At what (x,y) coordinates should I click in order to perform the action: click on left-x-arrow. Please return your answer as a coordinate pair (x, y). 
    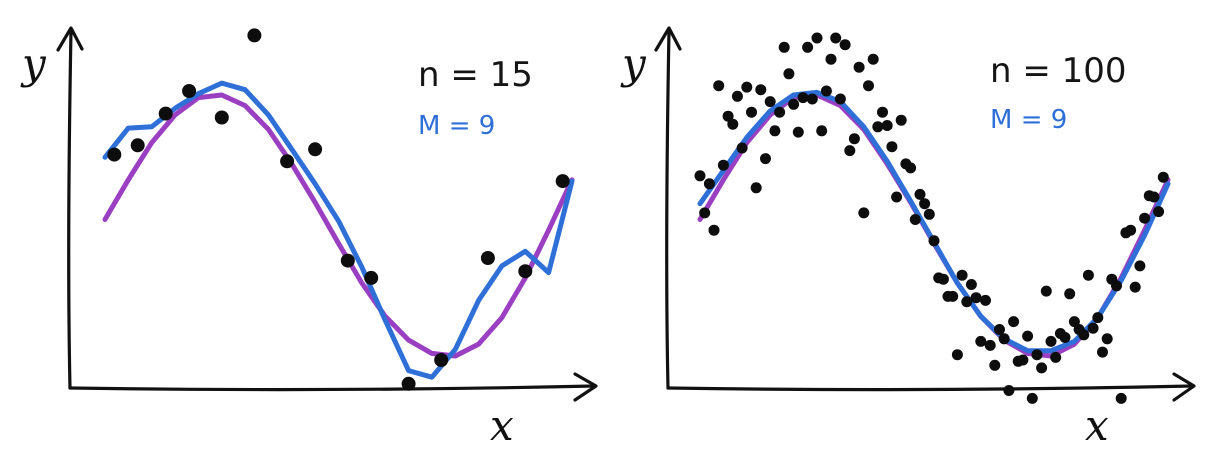
    Looking at the image, I should click on (585, 387).